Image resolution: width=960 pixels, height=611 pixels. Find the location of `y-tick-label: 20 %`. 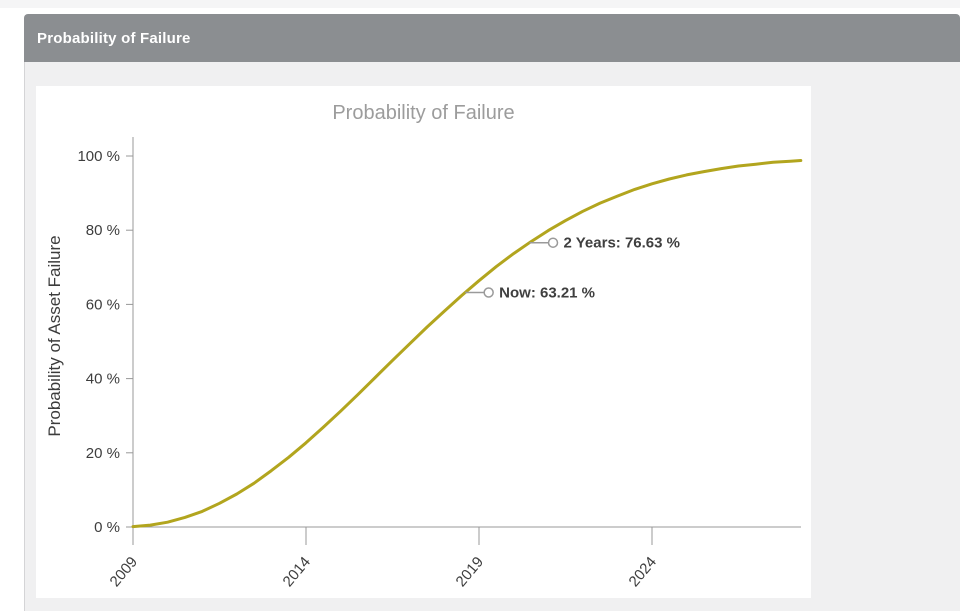

y-tick-label: 20 % is located at coordinates (103, 453).